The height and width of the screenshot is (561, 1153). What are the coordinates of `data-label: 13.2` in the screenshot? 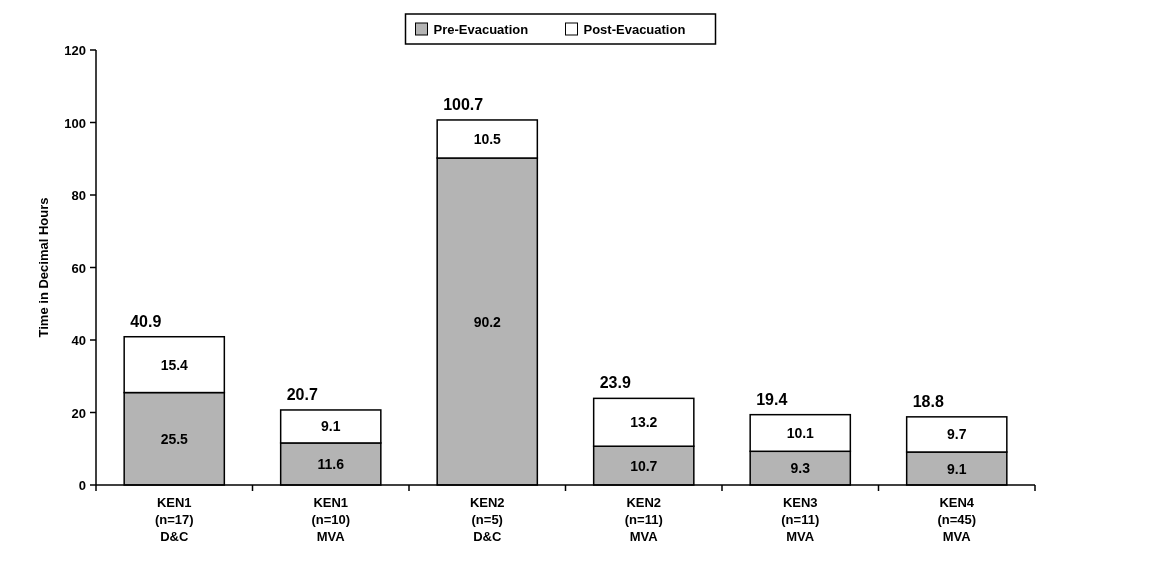 It's located at (644, 422).